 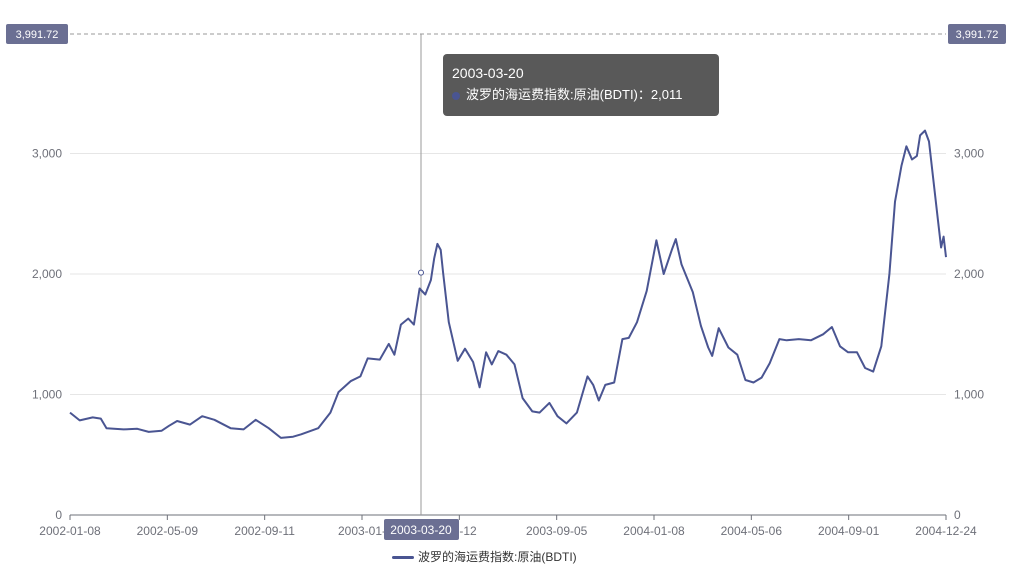 I want to click on y-pointer-tag-left: 3,991.72, so click(x=37, y=34).